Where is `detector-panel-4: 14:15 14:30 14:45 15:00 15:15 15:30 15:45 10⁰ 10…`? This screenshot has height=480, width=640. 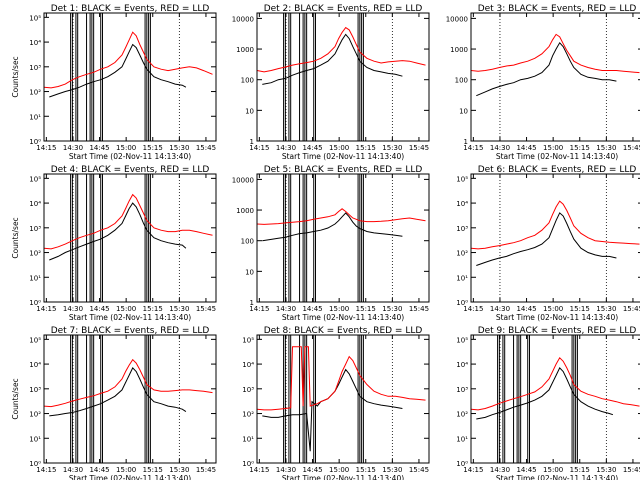 detector-panel-4: 14:15 14:30 14:45 15:00 15:15 15:30 15:45 10⁰ 10… is located at coordinates (114, 243).